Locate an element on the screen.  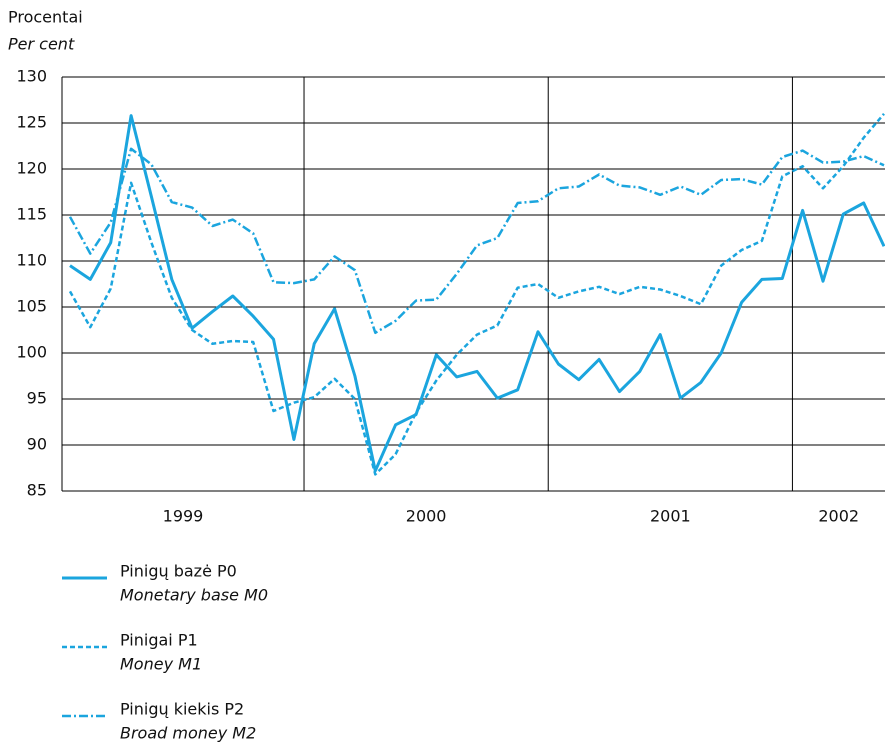
x-tick-label: 2000 is located at coordinates (426, 516).